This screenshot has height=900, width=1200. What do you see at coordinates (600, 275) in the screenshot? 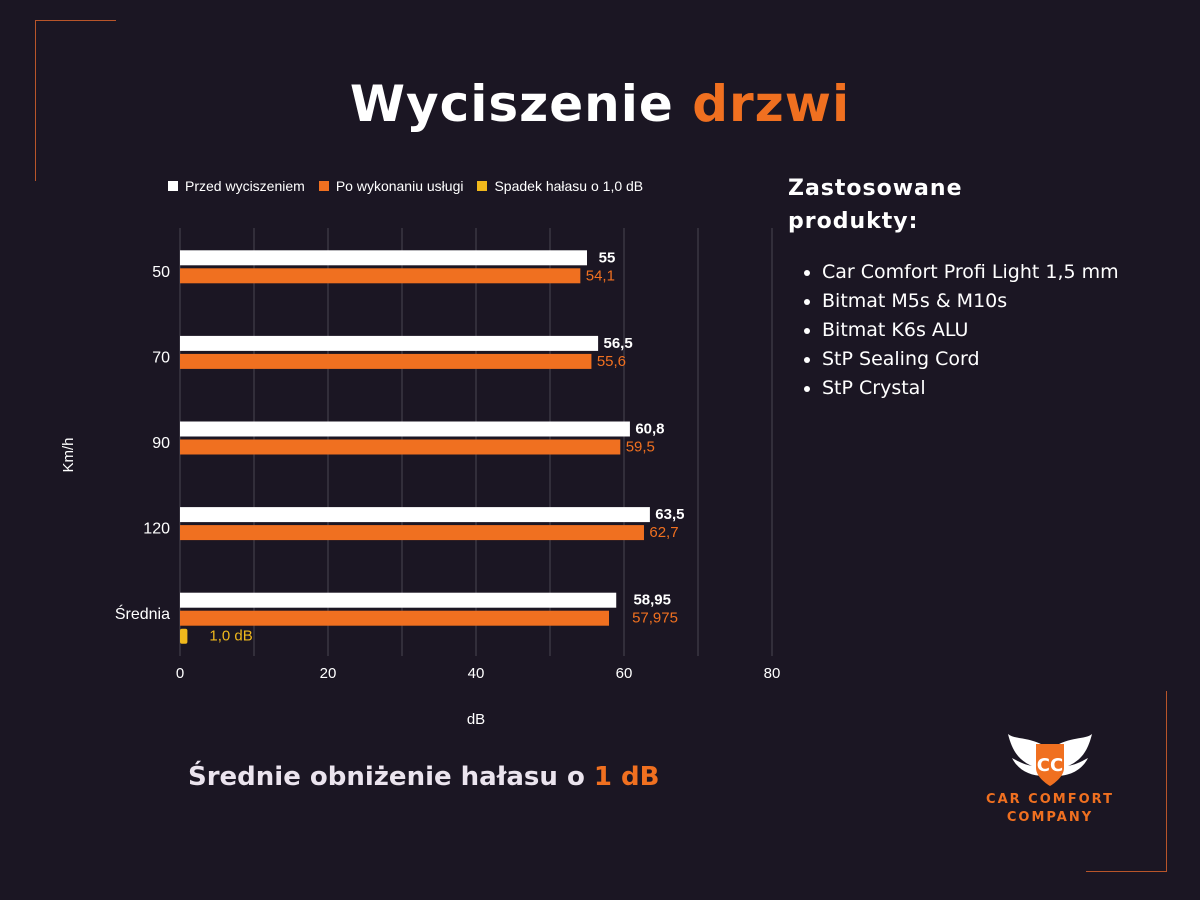
I see `data-label: 54,1` at bounding box center [600, 275].